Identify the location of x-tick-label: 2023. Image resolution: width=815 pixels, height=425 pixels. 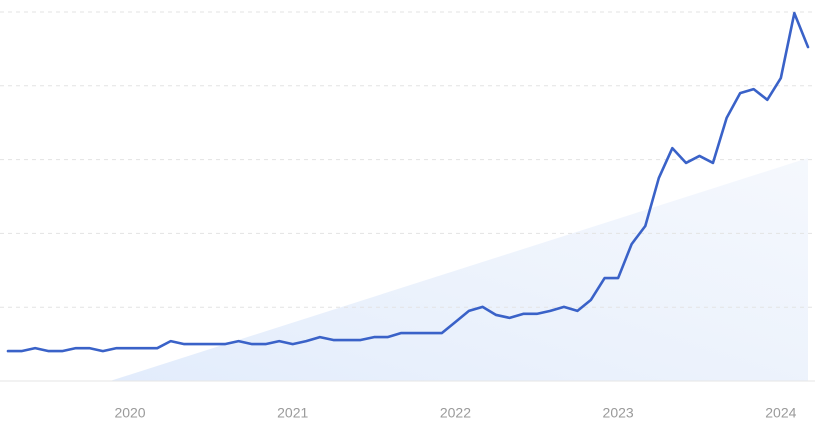
(618, 413).